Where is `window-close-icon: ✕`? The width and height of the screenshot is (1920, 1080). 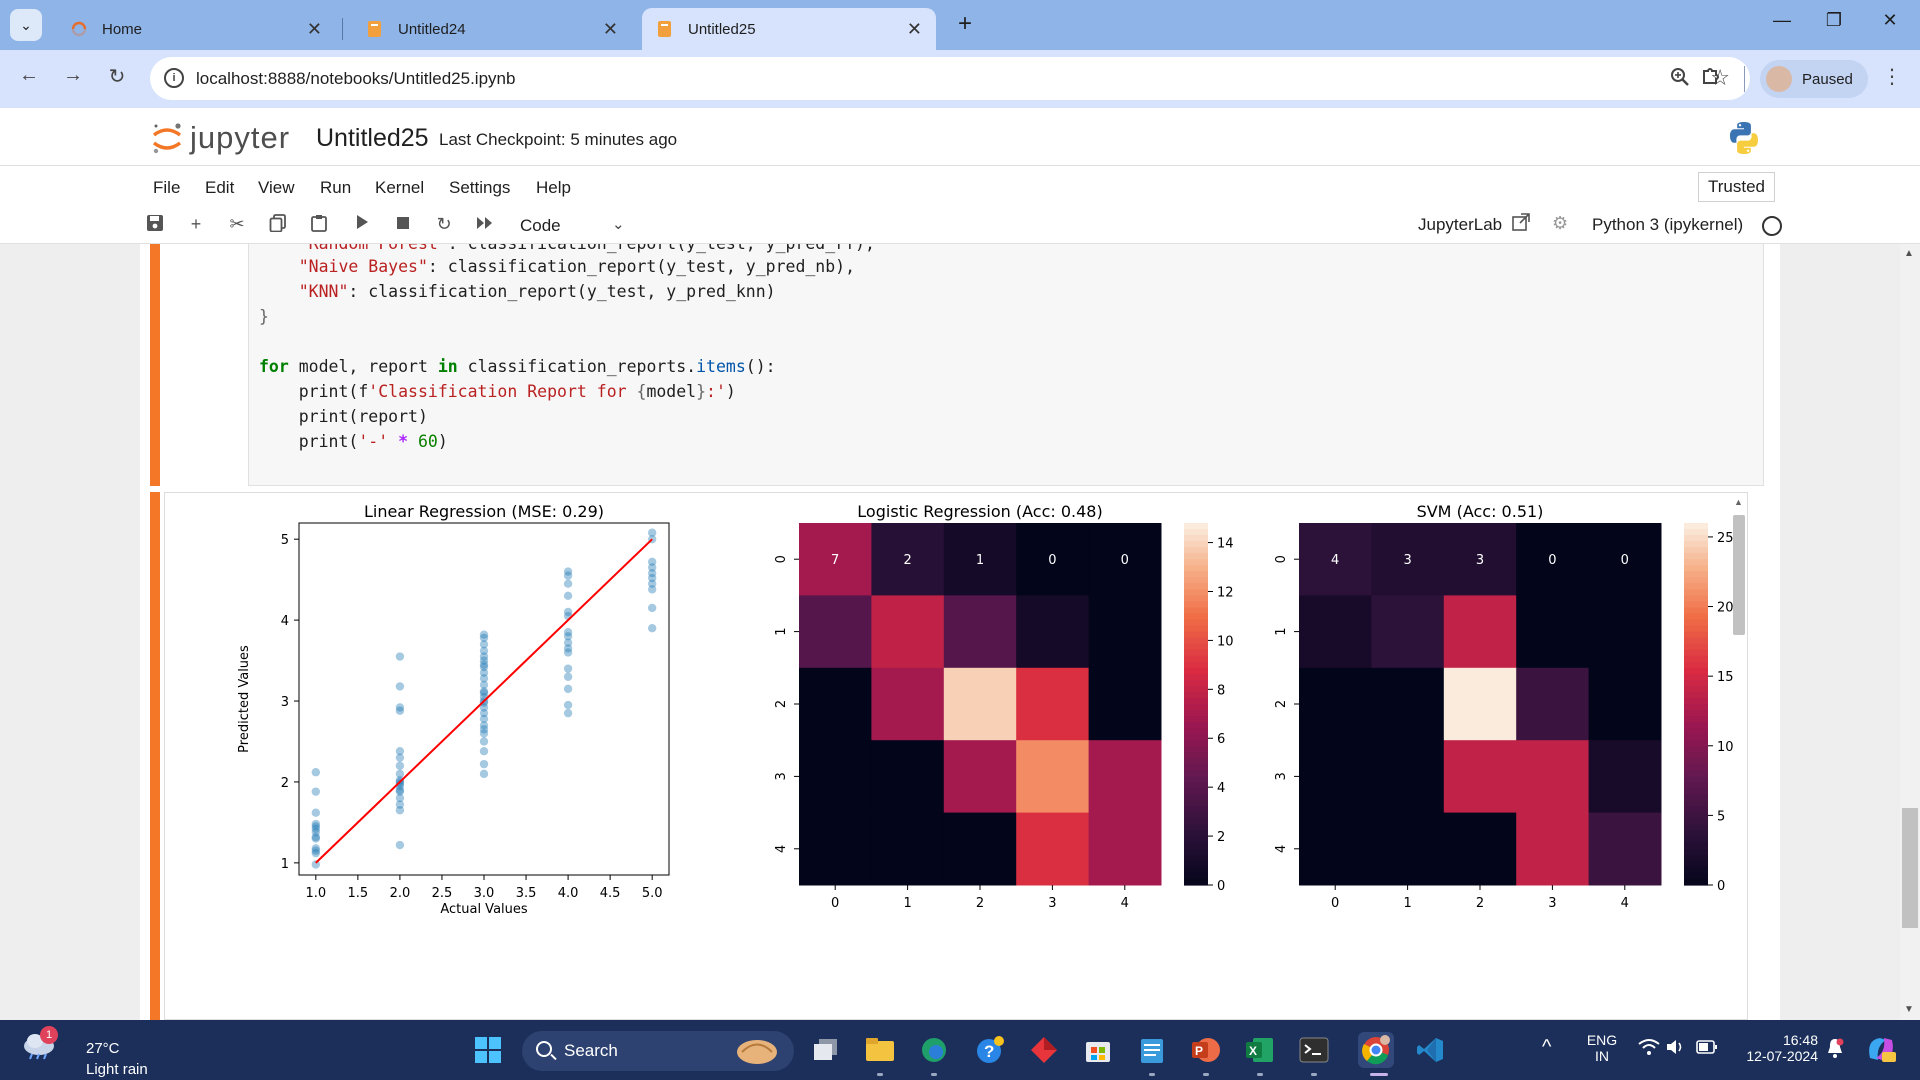 window-close-icon: ✕ is located at coordinates (1890, 20).